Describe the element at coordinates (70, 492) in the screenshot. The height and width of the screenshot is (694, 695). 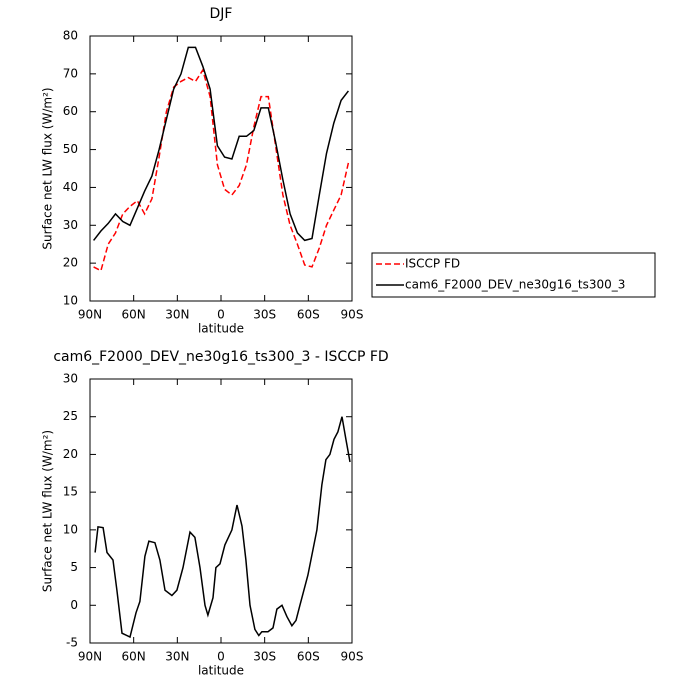
I see `y-tick-label: 15` at that location.